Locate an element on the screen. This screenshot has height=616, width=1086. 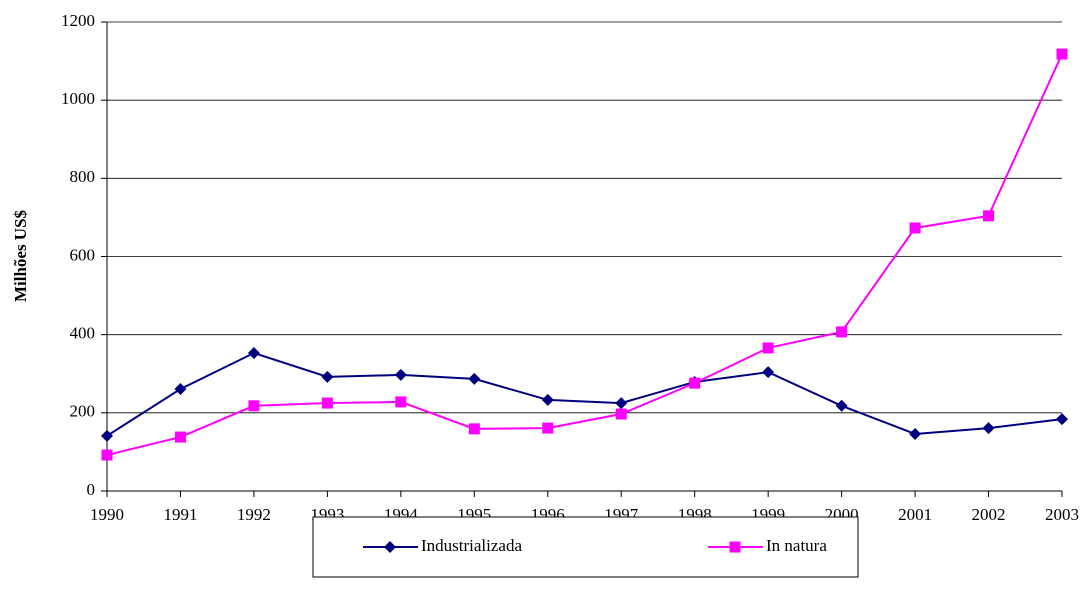
legend-label: Industrializada is located at coordinates (471, 545).